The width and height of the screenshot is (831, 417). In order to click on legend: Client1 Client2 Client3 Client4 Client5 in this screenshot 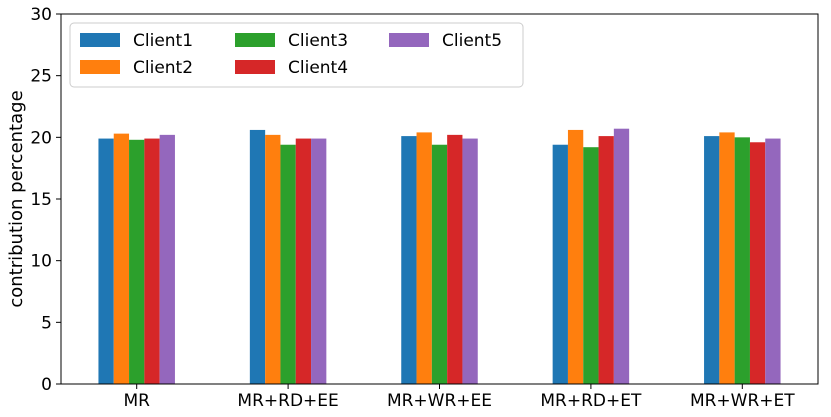, I will do `click(296, 55)`.